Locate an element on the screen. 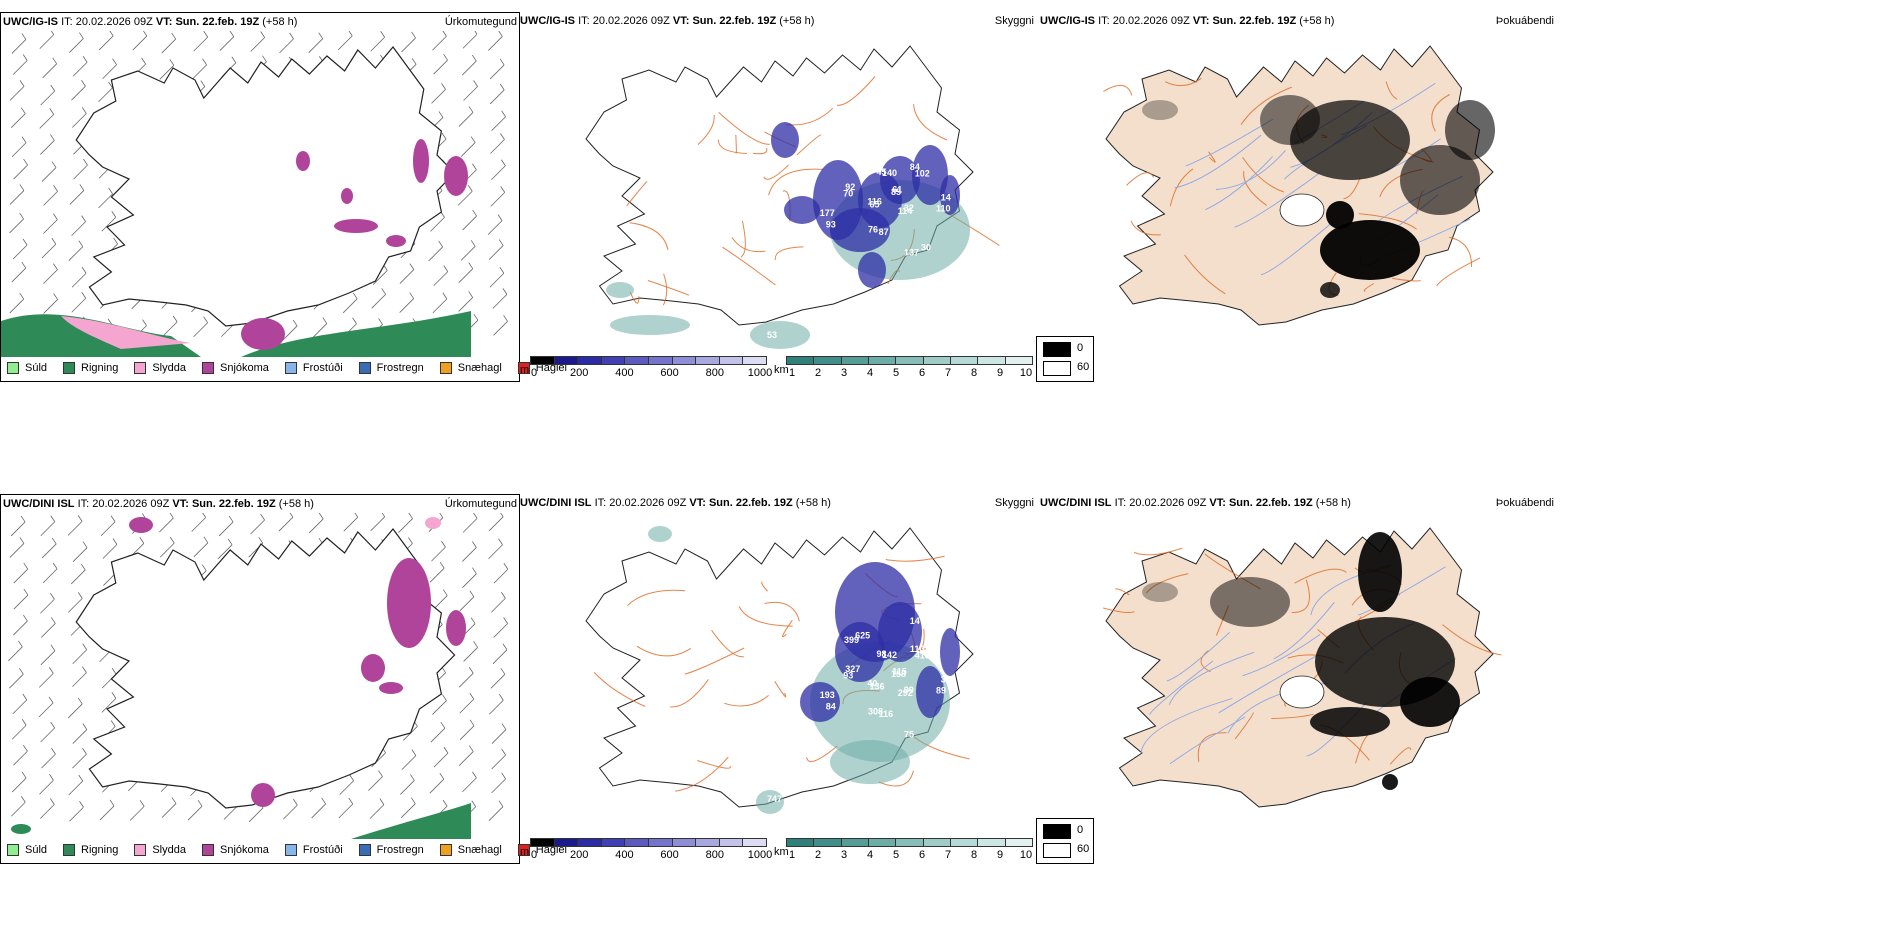 The image size is (1900, 950). cloudbase-low-area is located at coordinates (930, 692).